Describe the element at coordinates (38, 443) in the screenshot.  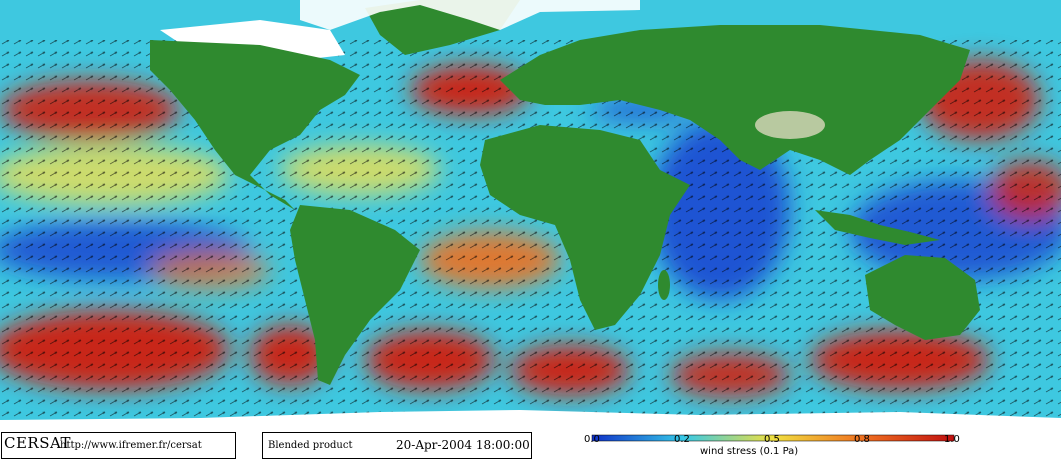
I see `cersat-brand: CERSAT` at that location.